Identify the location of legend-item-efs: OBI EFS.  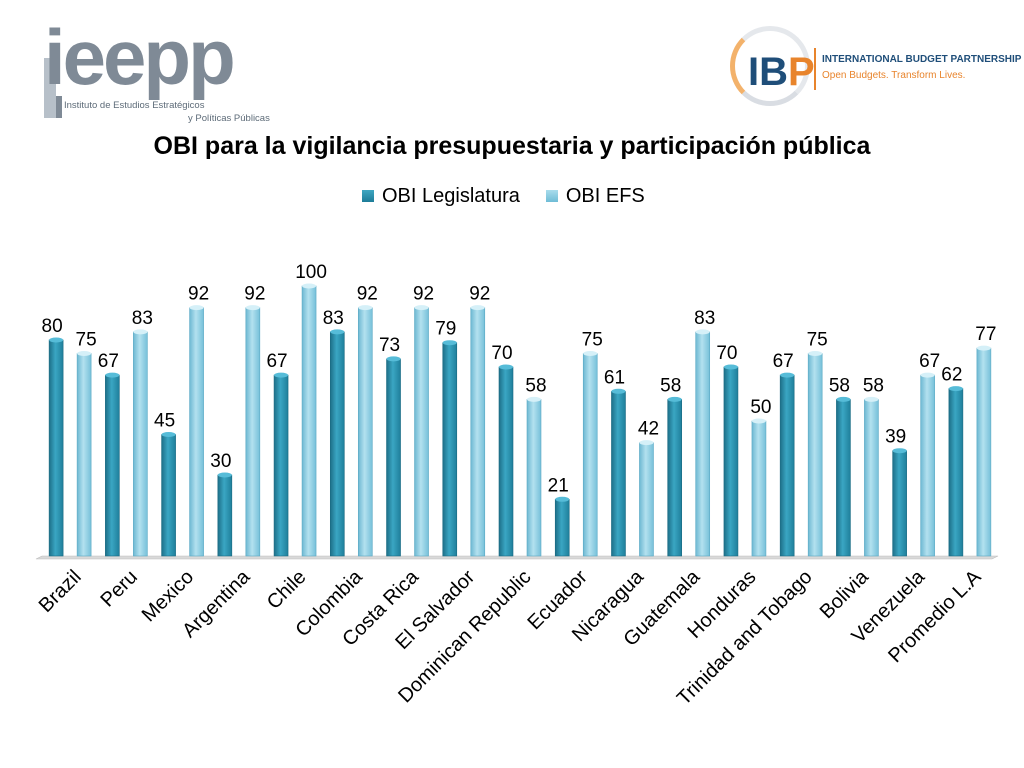
(595, 196).